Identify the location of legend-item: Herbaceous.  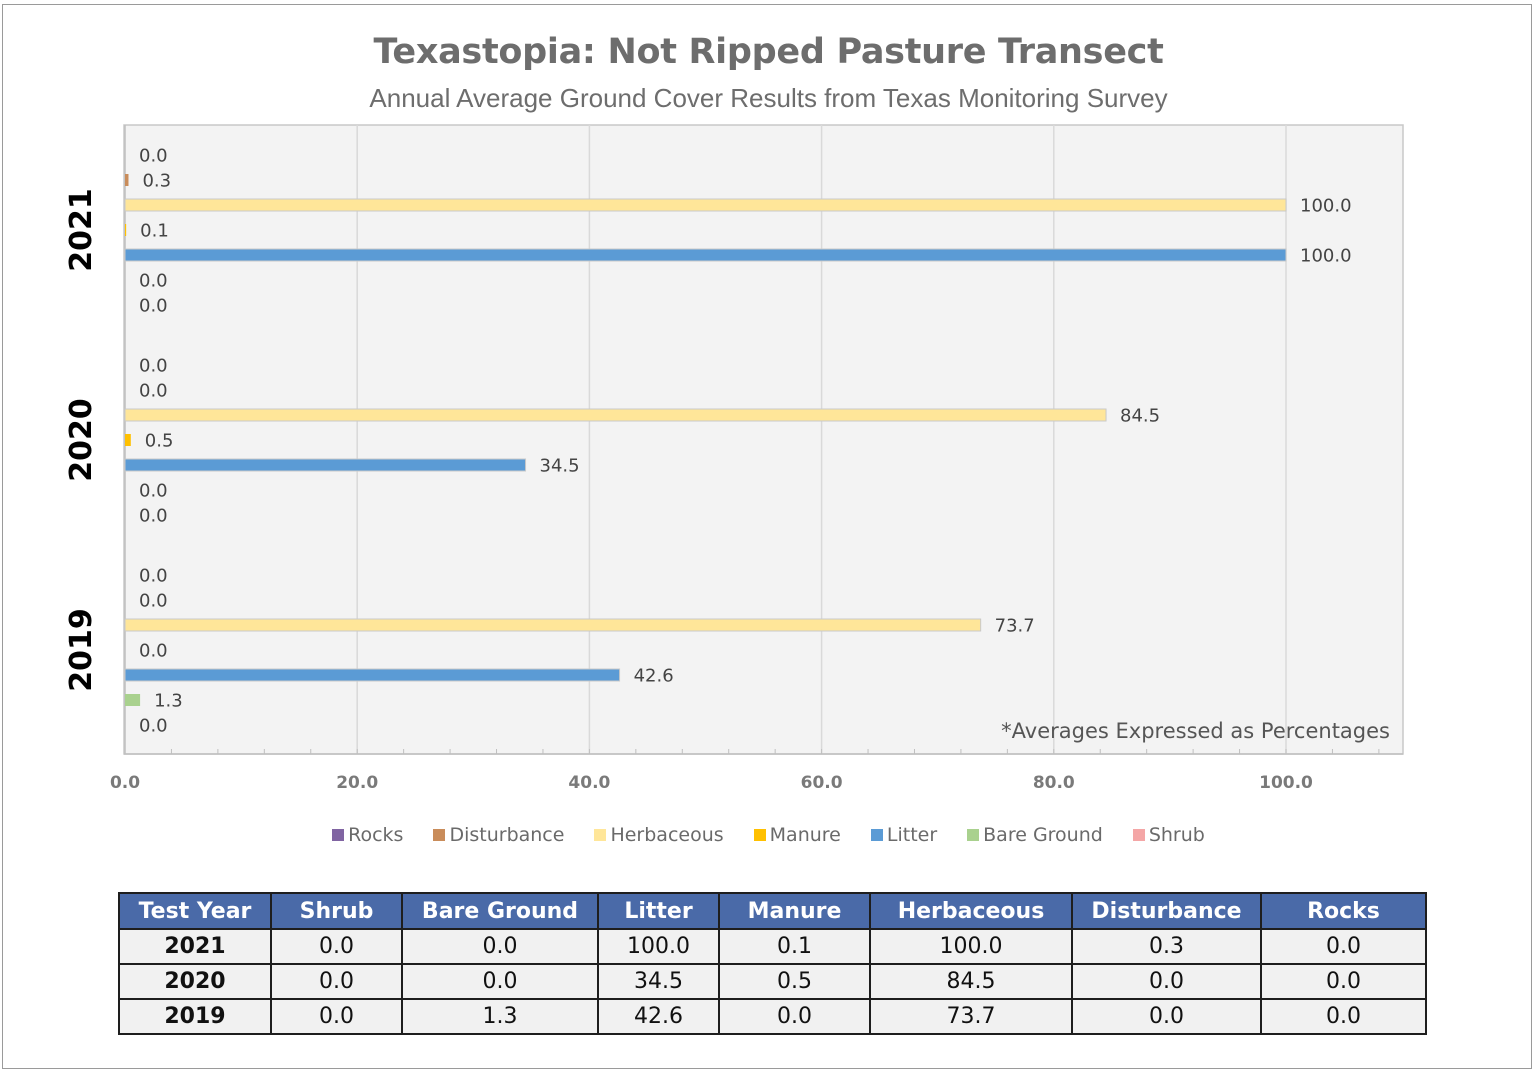
(659, 835).